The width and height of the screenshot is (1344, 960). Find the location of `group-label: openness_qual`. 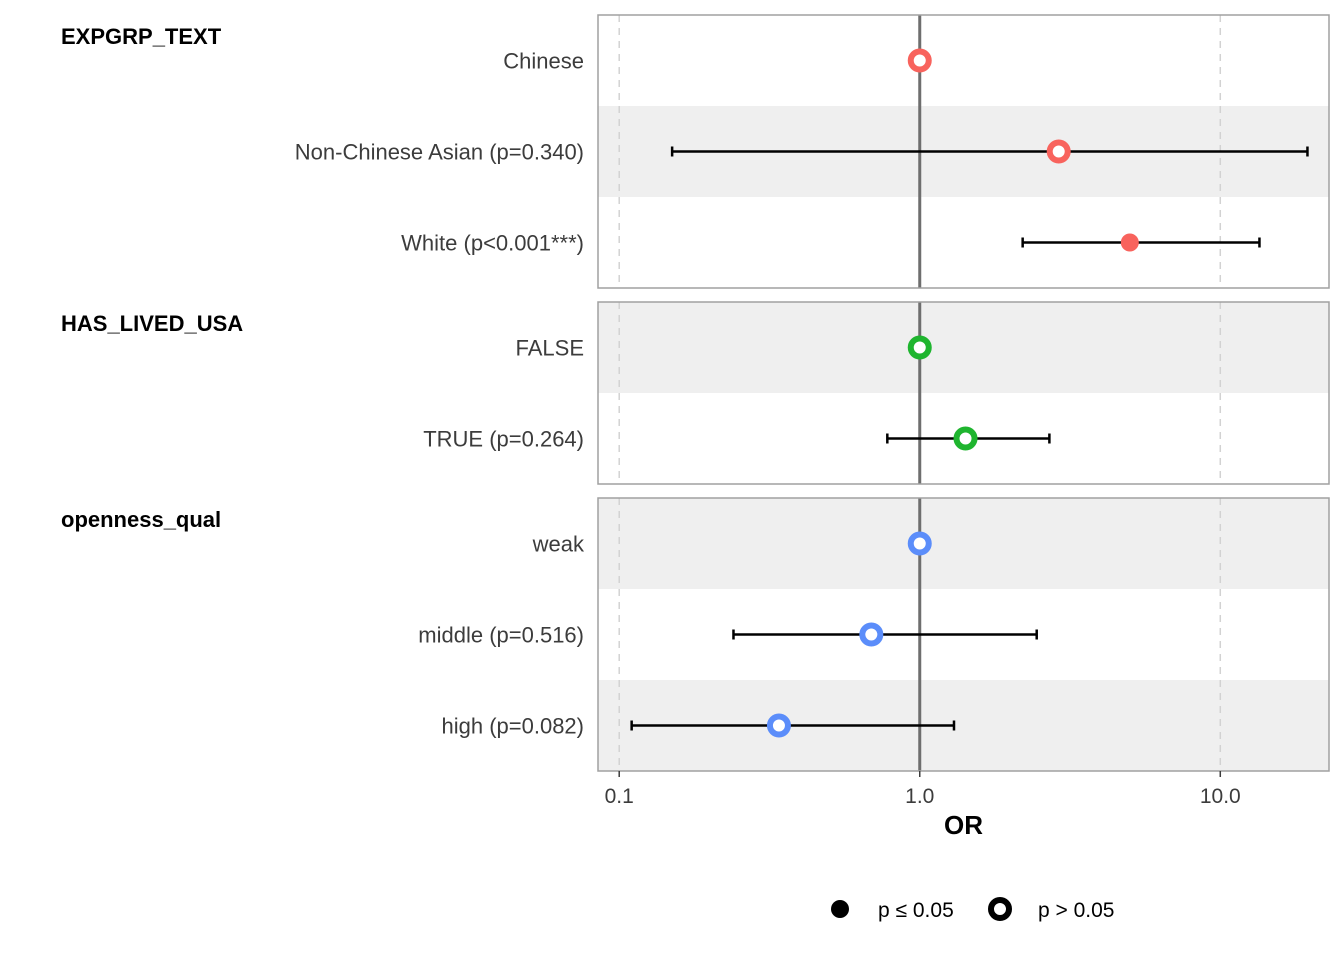

group-label: openness_qual is located at coordinates (141, 519).